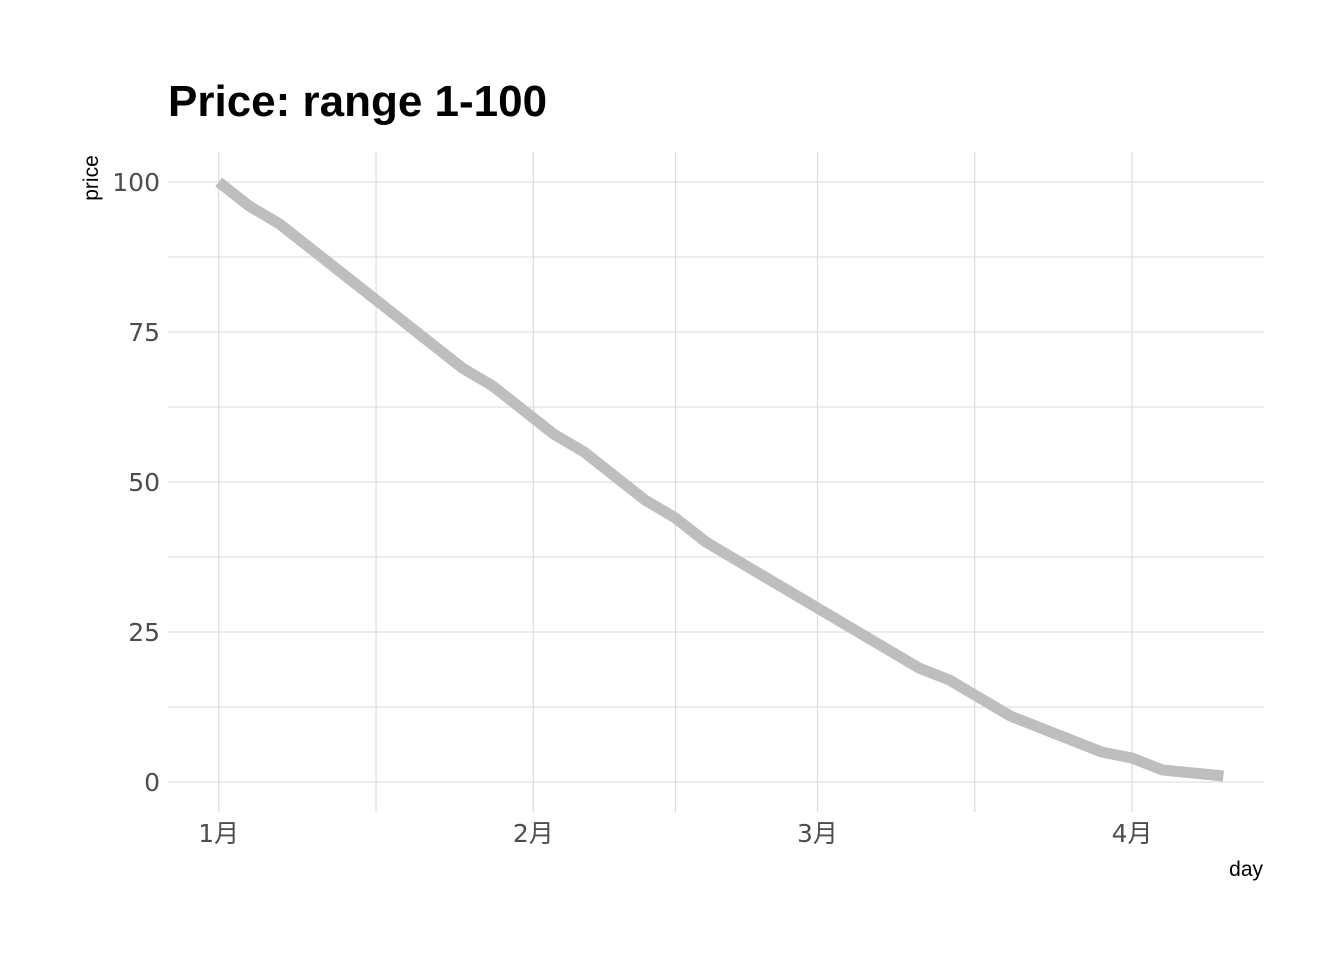 The width and height of the screenshot is (1344, 960). Describe the element at coordinates (91, 178) in the screenshot. I see `y-axis-title: price` at that location.